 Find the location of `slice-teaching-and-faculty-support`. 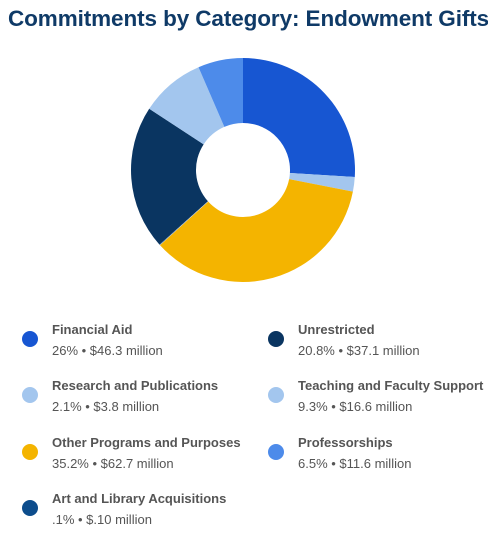

slice-teaching-and-faculty-support is located at coordinates (187, 106).